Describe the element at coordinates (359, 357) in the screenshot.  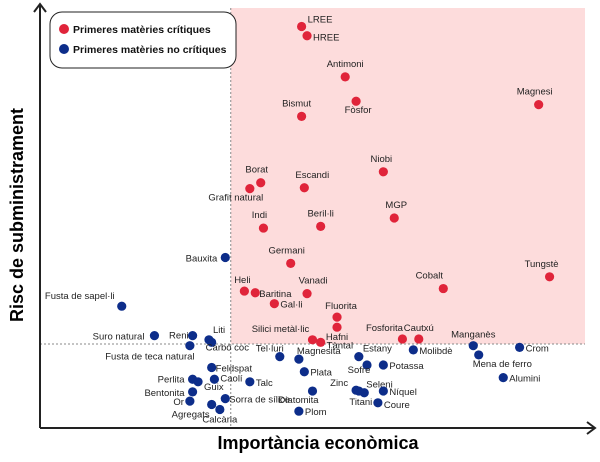
I see `point-estany` at that location.